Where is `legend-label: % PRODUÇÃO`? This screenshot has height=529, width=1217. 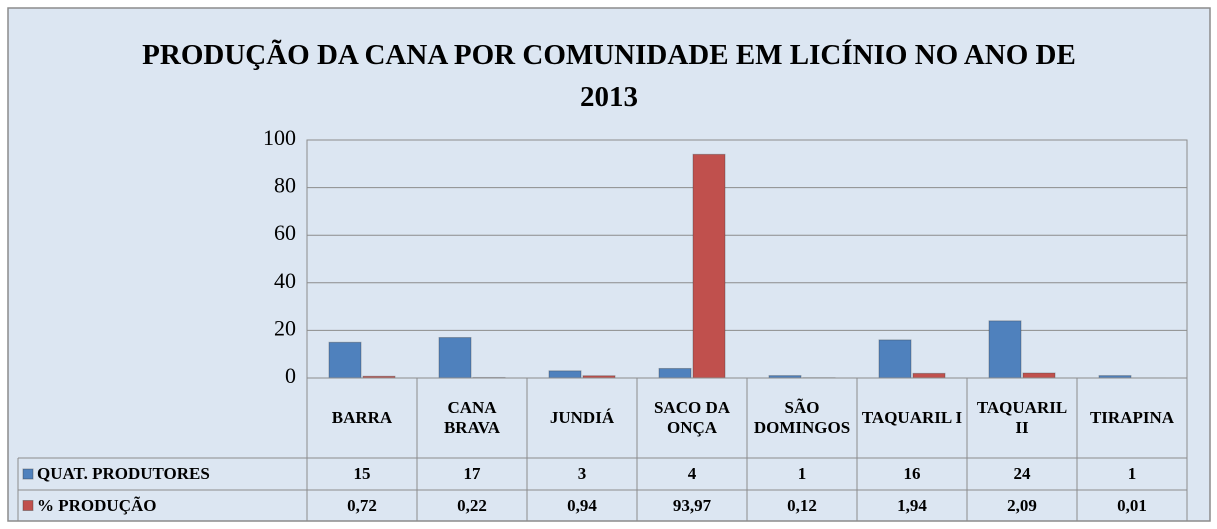 legend-label: % PRODUÇÃO is located at coordinates (97, 505).